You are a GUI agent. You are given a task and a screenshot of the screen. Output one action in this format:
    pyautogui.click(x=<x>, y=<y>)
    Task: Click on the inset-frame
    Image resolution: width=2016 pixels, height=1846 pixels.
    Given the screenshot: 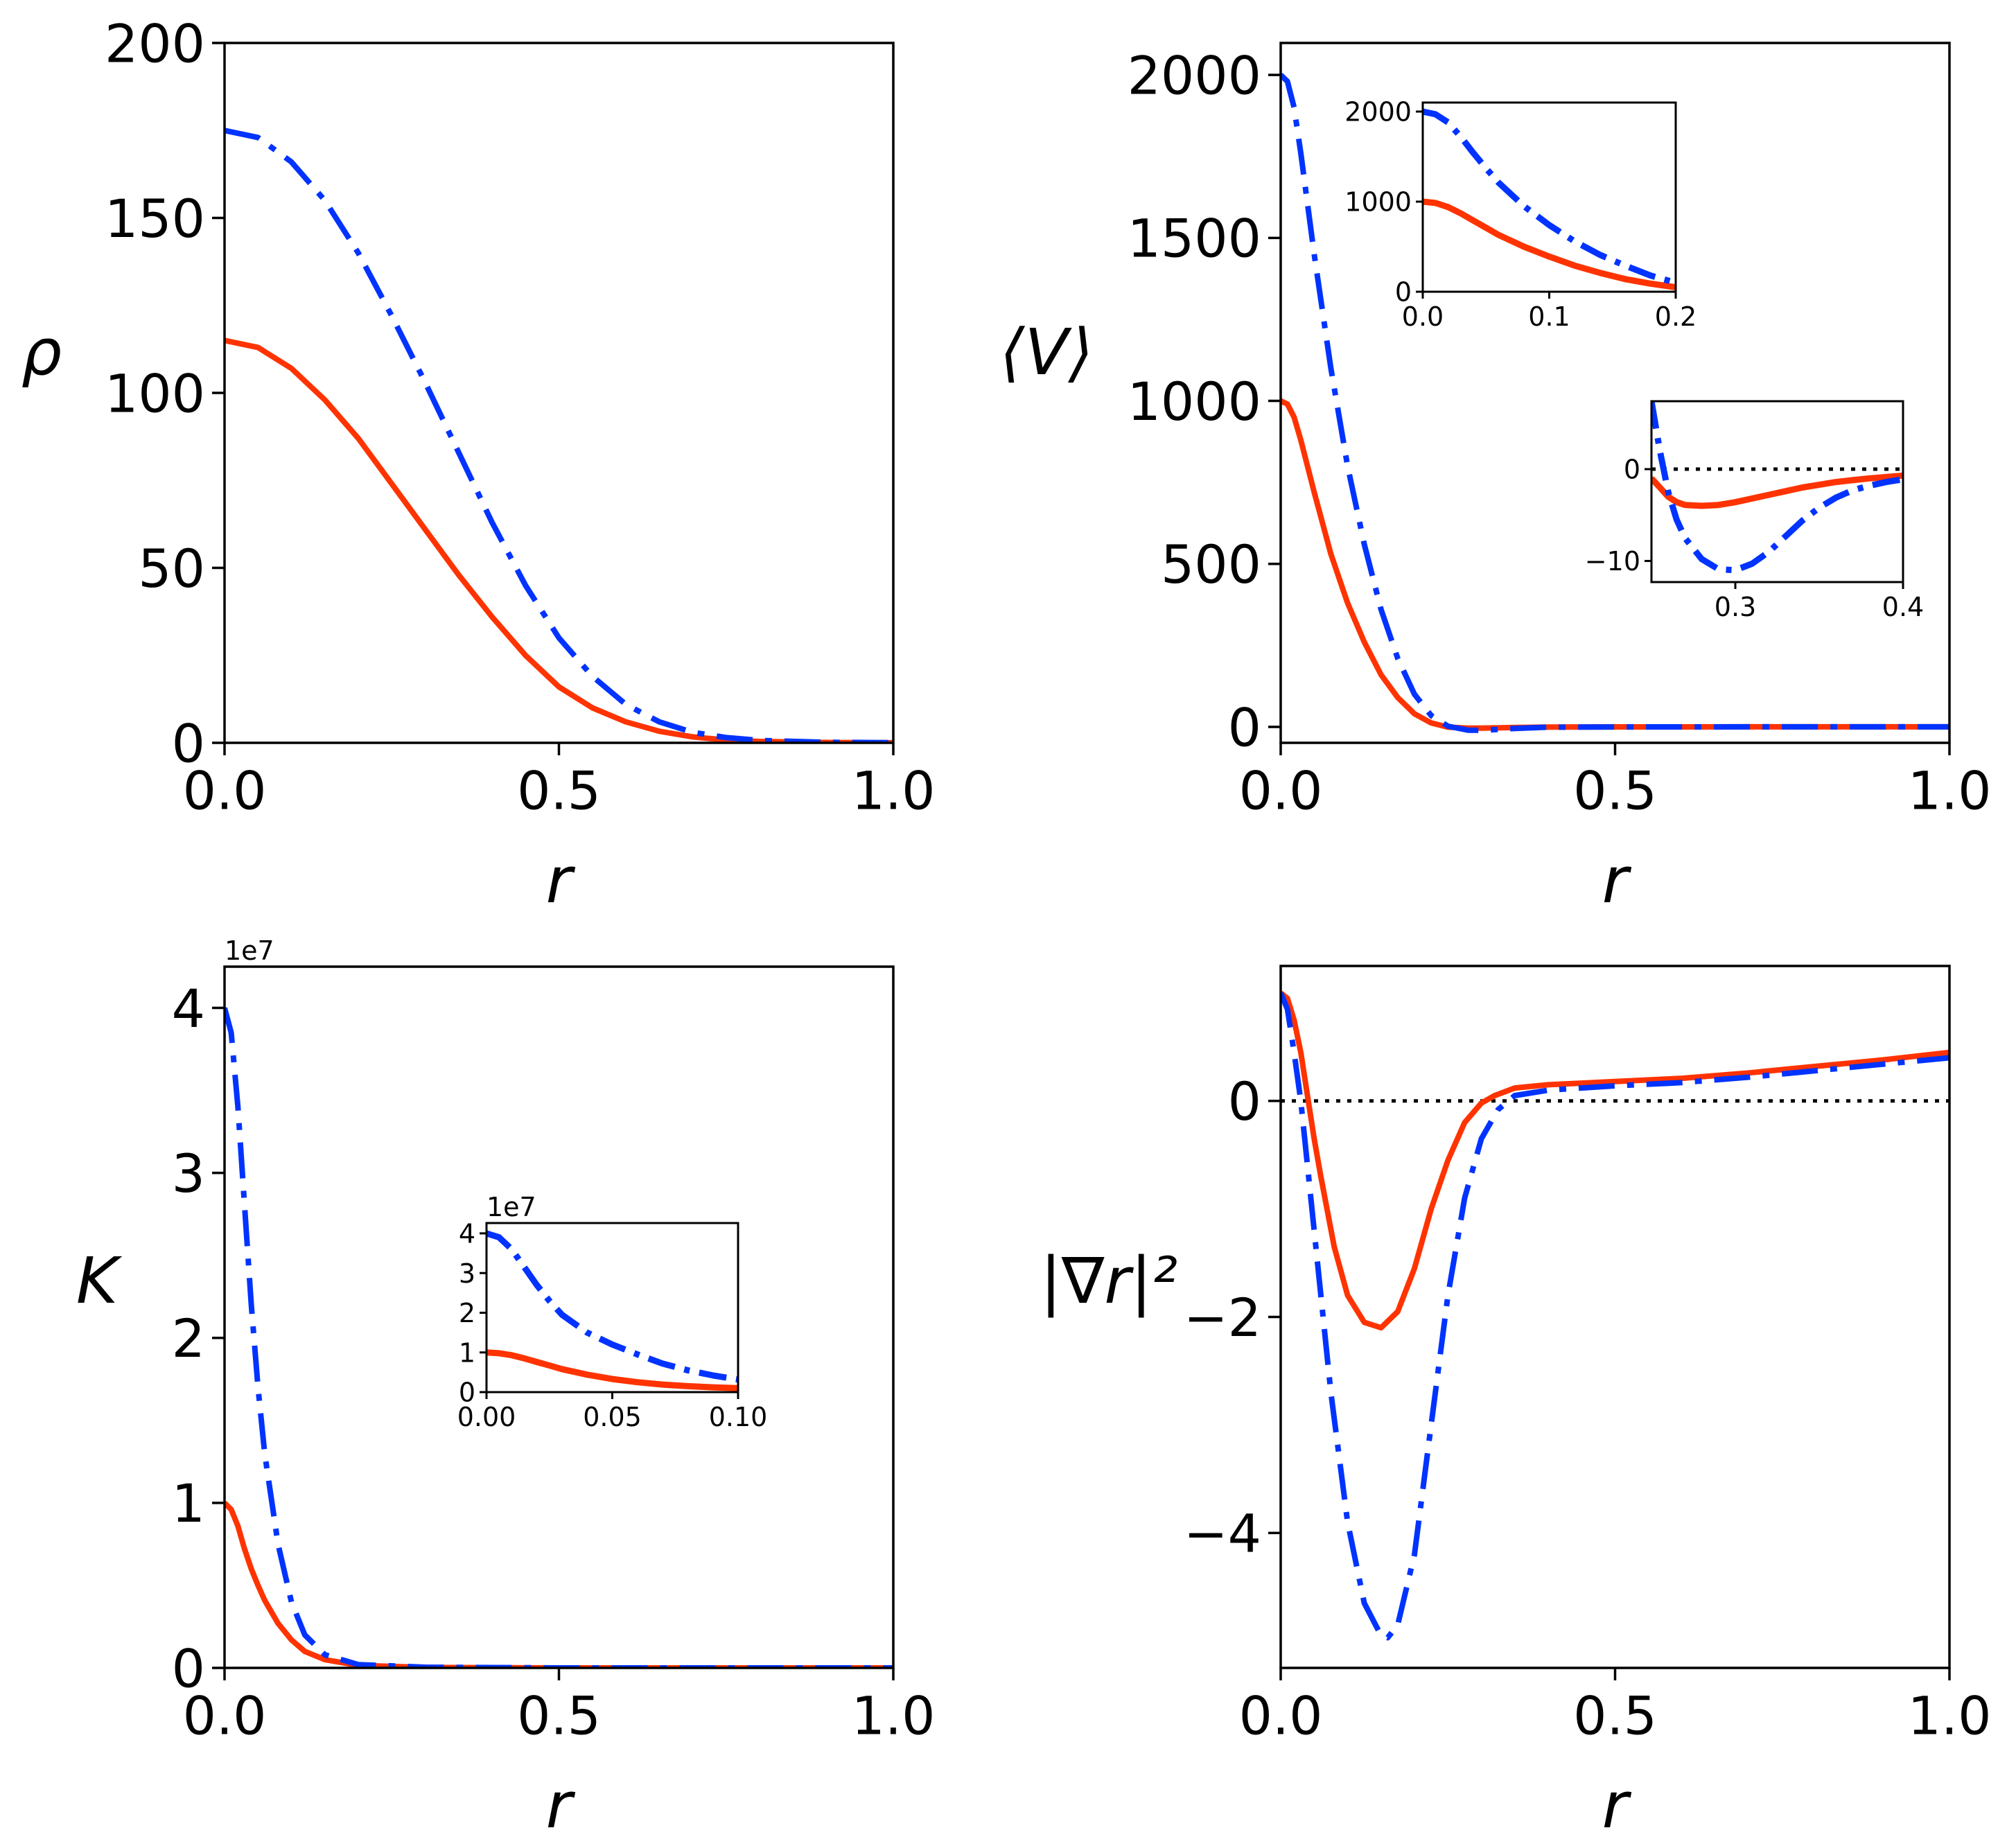 What is the action you would take?
    pyautogui.click(x=1777, y=491)
    